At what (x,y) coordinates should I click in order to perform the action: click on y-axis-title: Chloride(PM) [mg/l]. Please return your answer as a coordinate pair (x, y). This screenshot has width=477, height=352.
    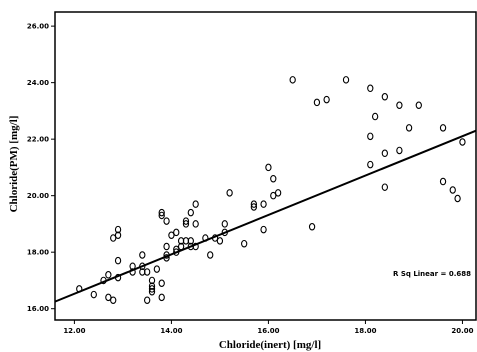
    Looking at the image, I should click on (14, 164).